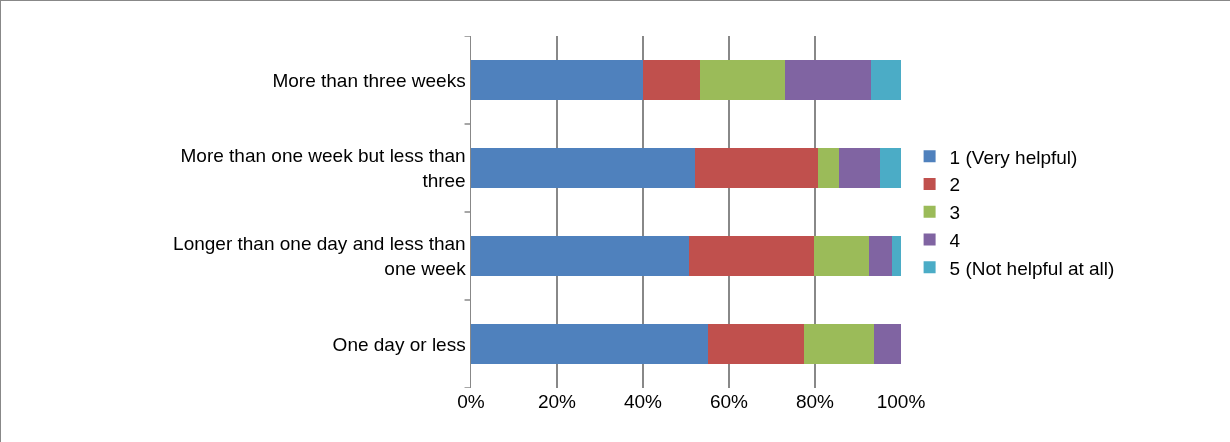 The image size is (1230, 442). What do you see at coordinates (1013, 157) in the screenshot?
I see `legend-label: 1 (Very helpful)` at bounding box center [1013, 157].